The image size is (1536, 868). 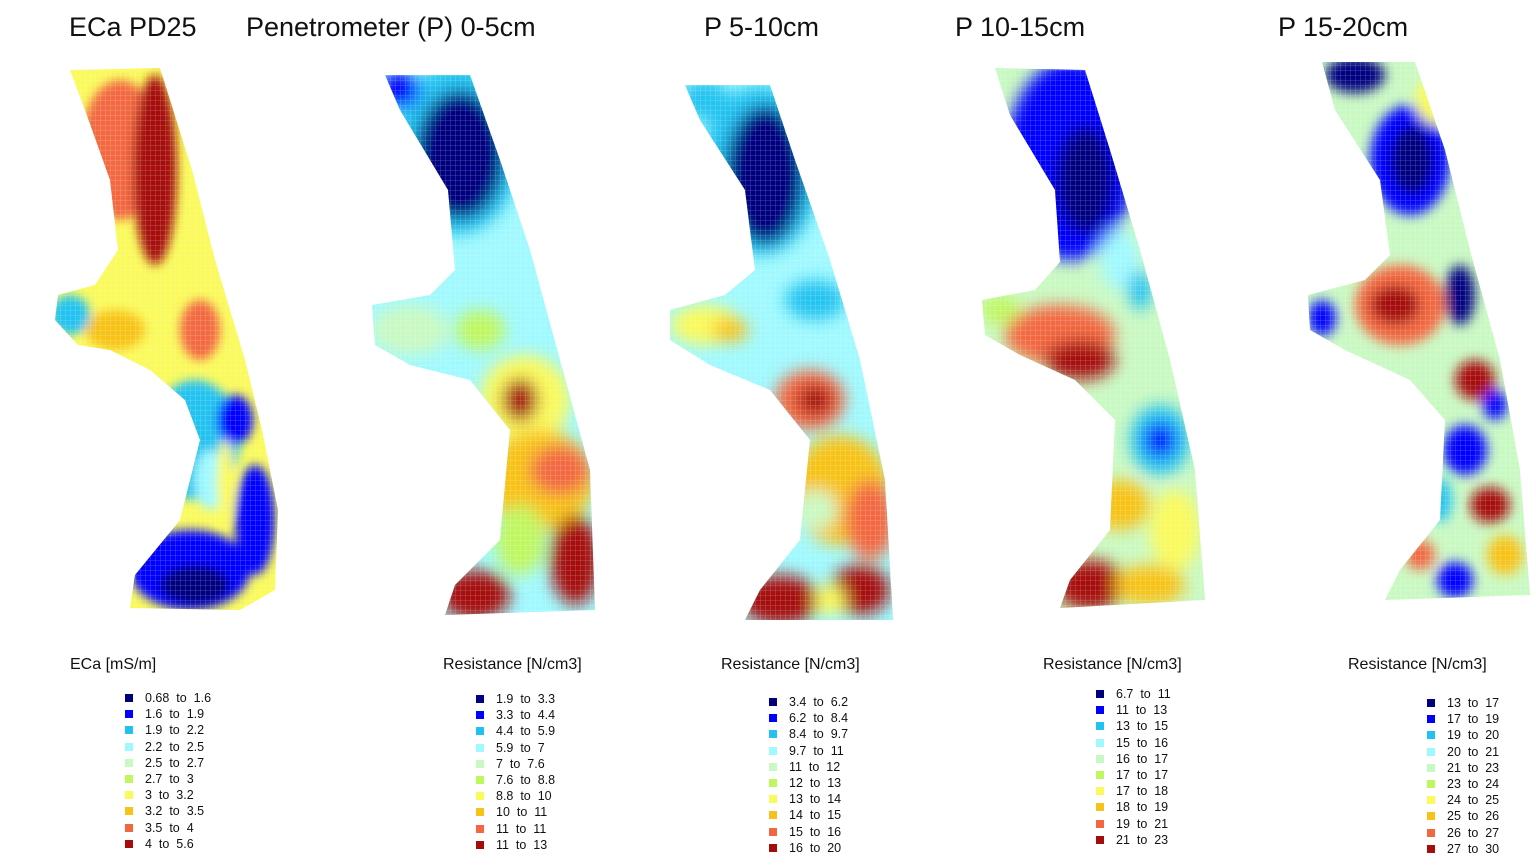 I want to click on legend-label: 19 to 20, so click(x=1473, y=735).